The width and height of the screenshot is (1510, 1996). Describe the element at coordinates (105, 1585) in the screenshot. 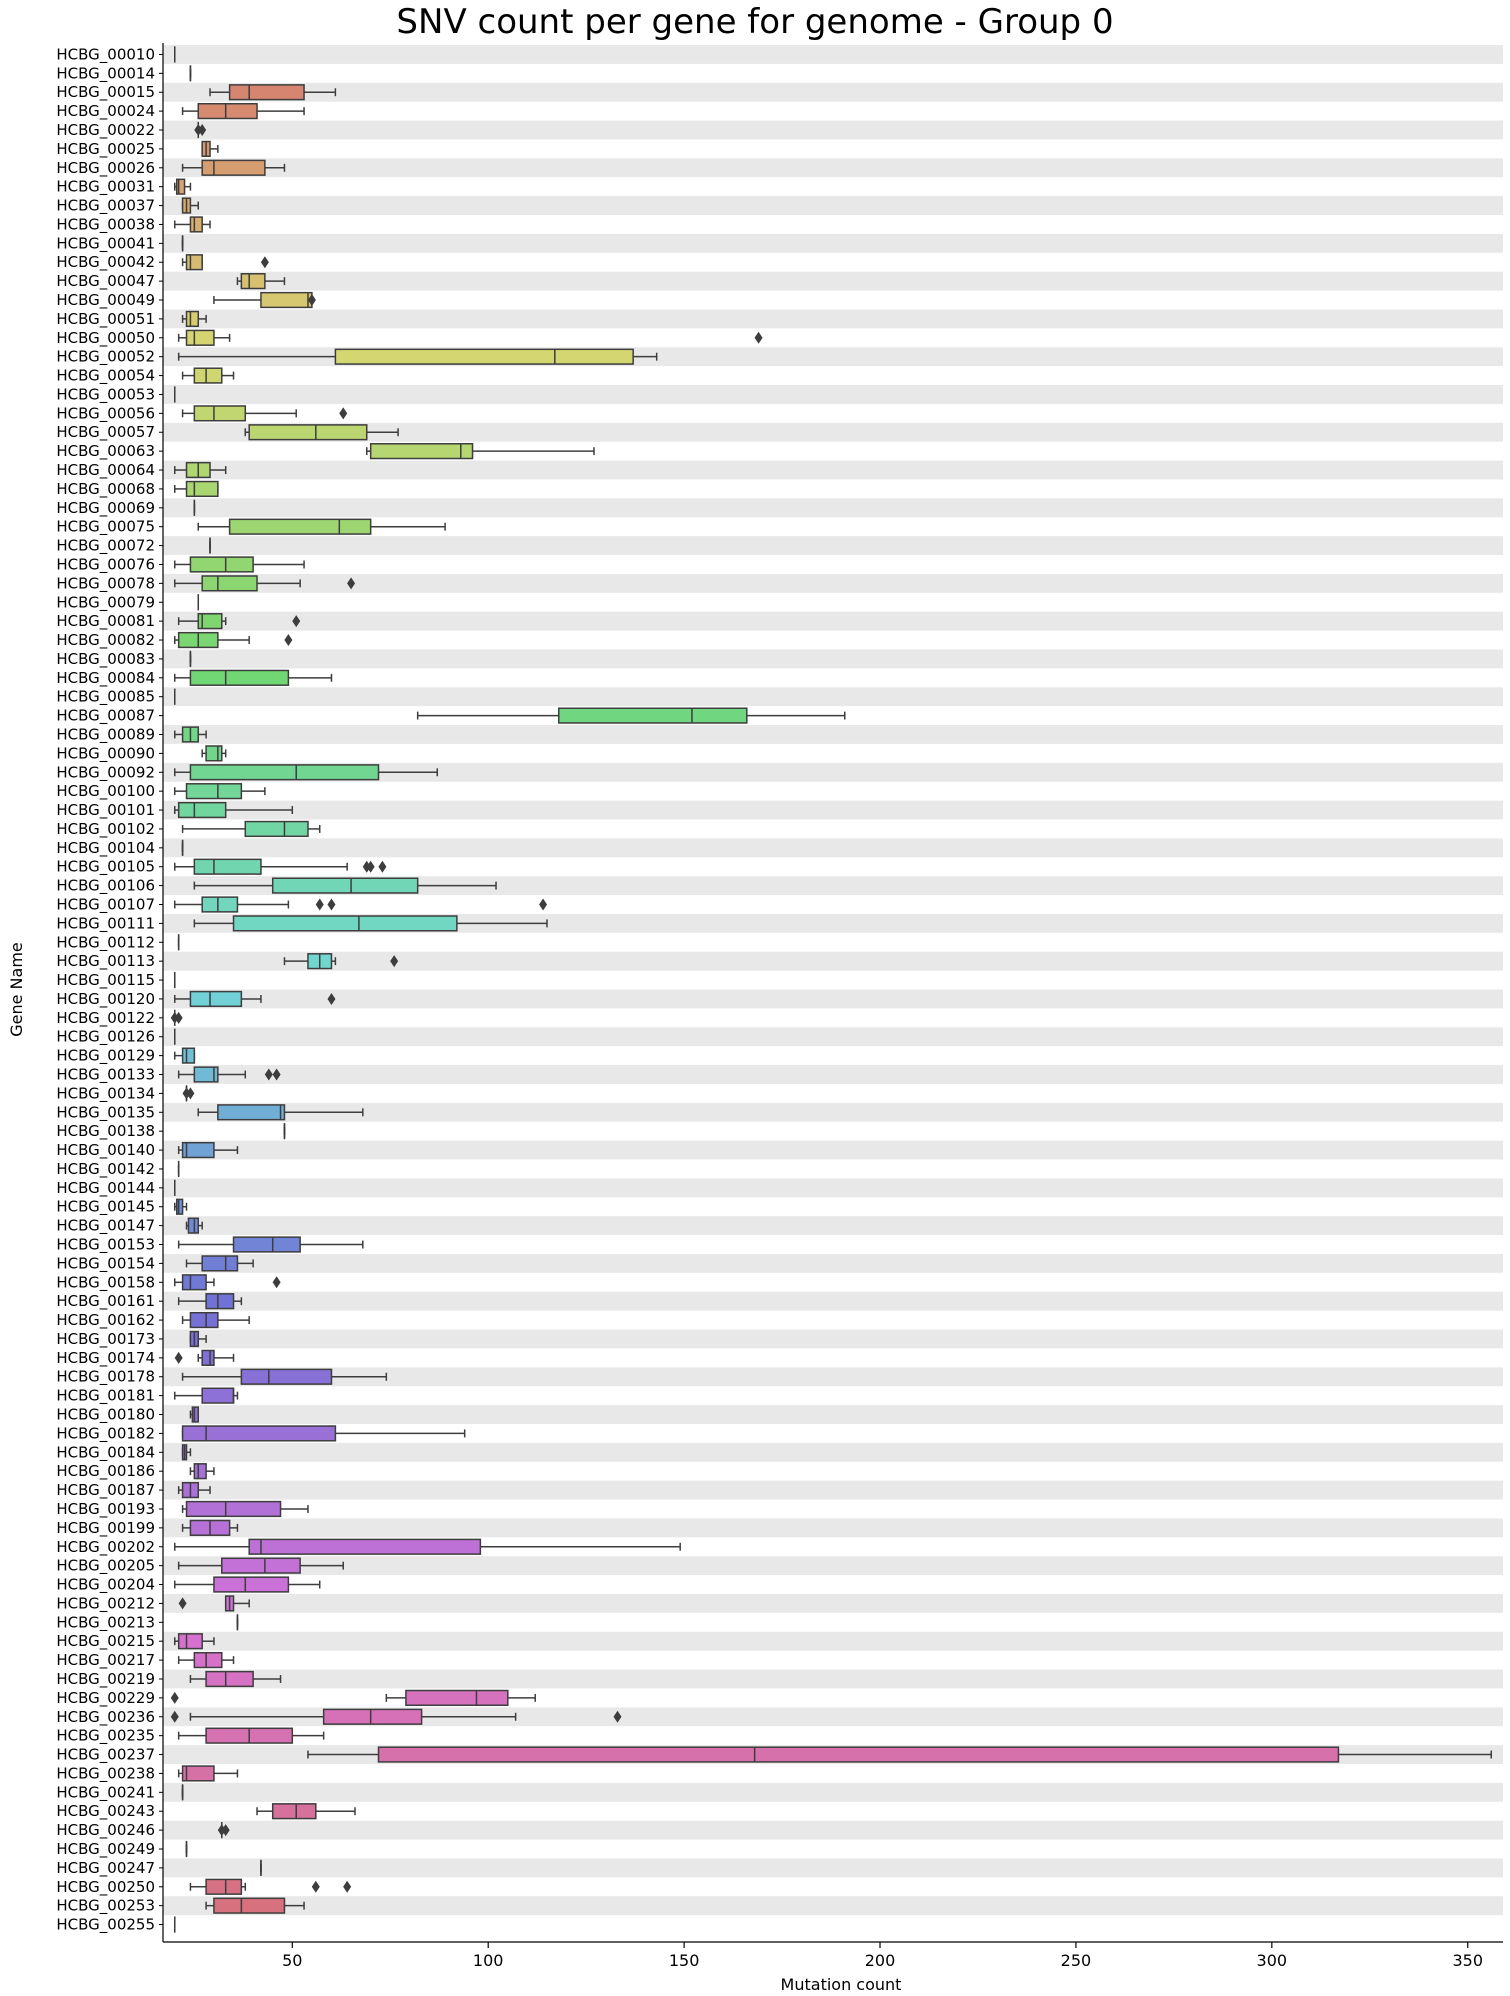

I see `y-tick-label: HCBG_00204` at that location.